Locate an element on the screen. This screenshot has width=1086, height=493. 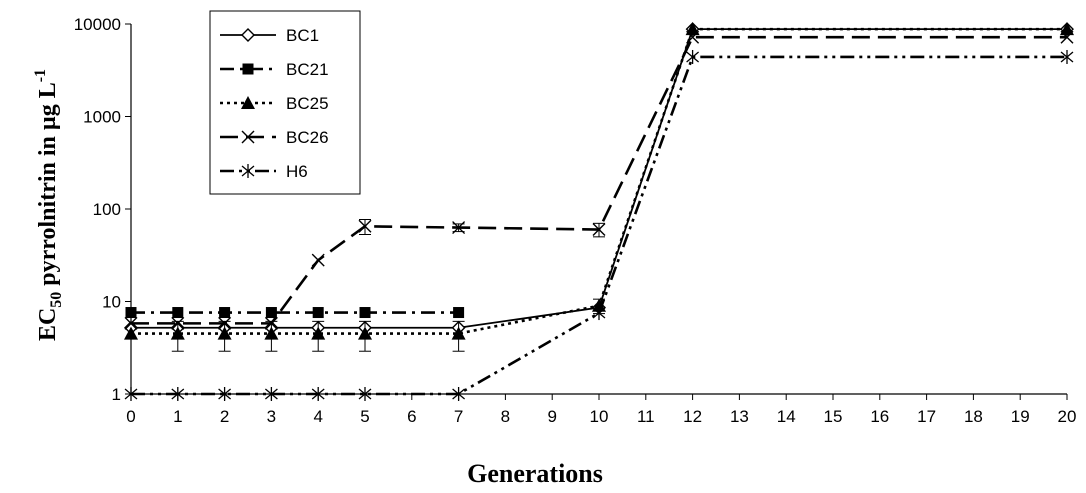
x-tick-label: 9 is located at coordinates (551, 416).